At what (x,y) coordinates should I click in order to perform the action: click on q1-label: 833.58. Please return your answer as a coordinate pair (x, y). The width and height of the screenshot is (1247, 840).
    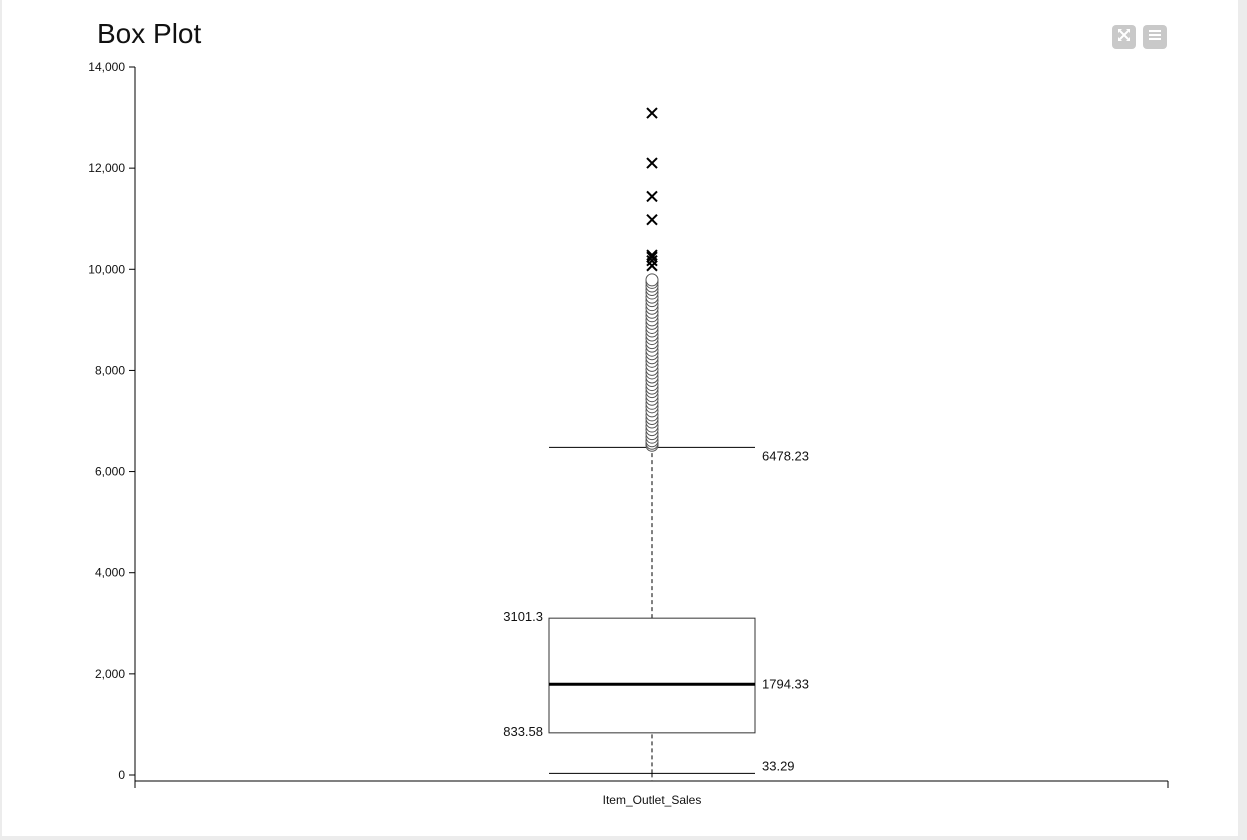
    Looking at the image, I should click on (523, 731).